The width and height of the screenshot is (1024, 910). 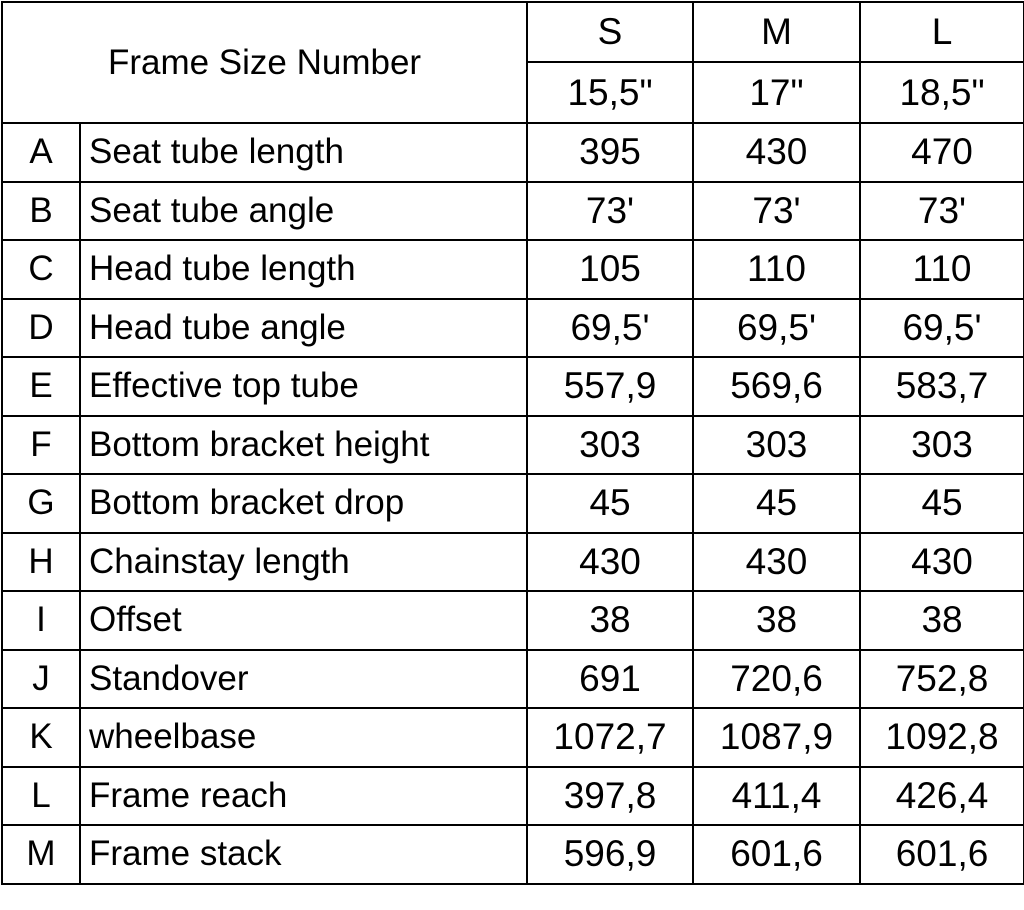 I want to click on table-row: E Effective top tube 557,9 569,6 583,7, so click(x=512, y=386).